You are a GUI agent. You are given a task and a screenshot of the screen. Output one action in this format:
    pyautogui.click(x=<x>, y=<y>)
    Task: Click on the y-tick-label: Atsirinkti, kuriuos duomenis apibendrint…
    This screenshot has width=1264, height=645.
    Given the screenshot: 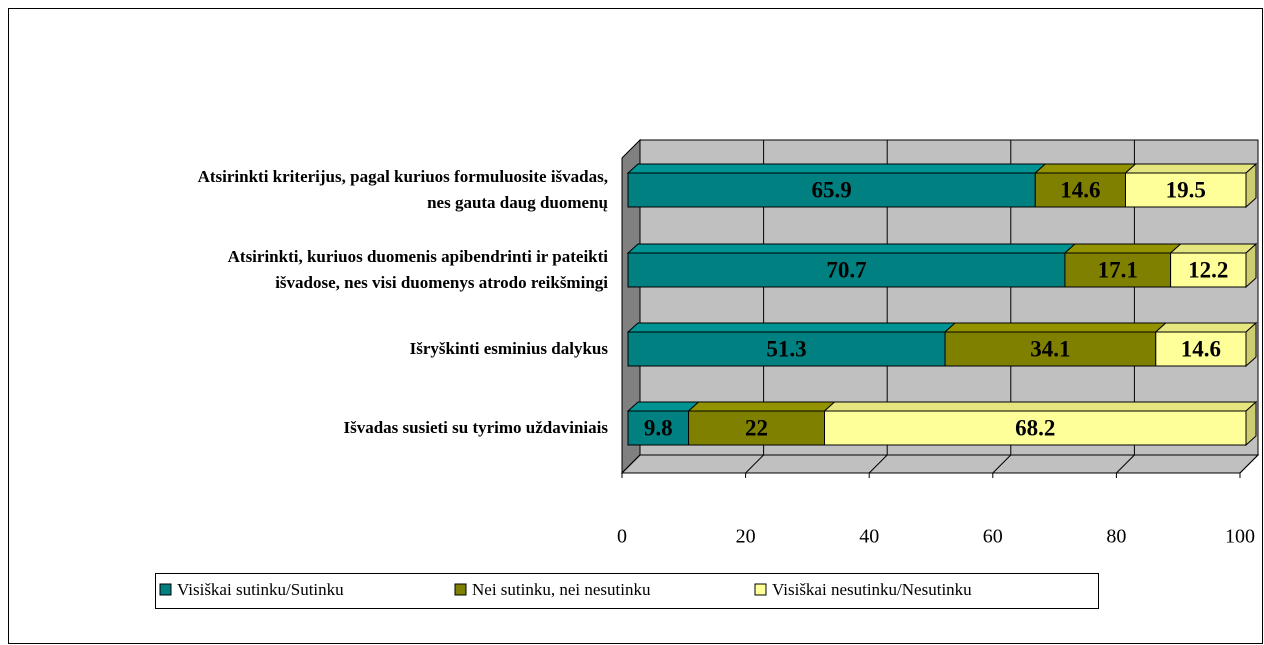 What is the action you would take?
    pyautogui.click(x=417, y=269)
    